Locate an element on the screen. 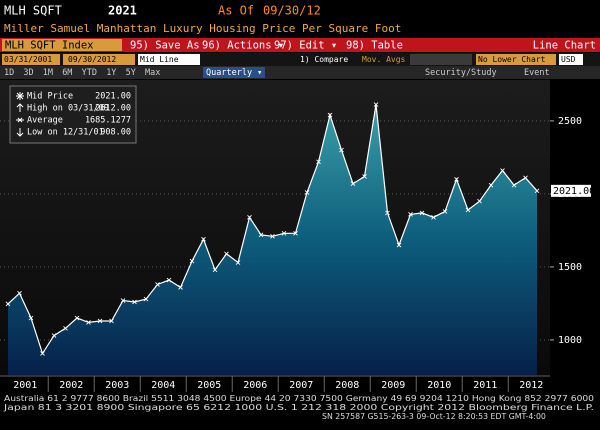  line-mode-field is located at coordinates (169, 59).